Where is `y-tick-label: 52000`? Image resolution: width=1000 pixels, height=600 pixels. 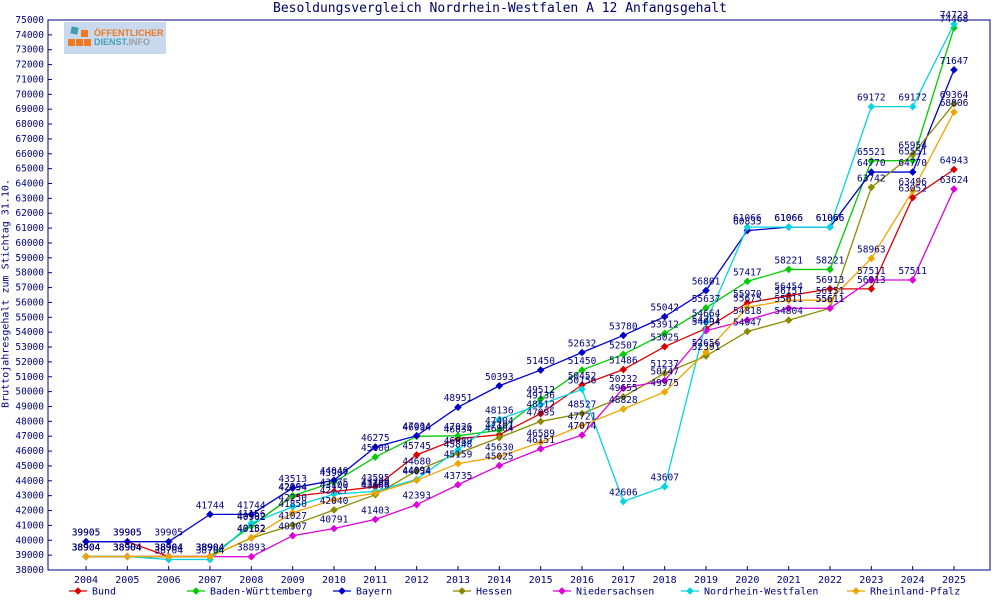
y-tick-label: 52000 is located at coordinates (29, 362).